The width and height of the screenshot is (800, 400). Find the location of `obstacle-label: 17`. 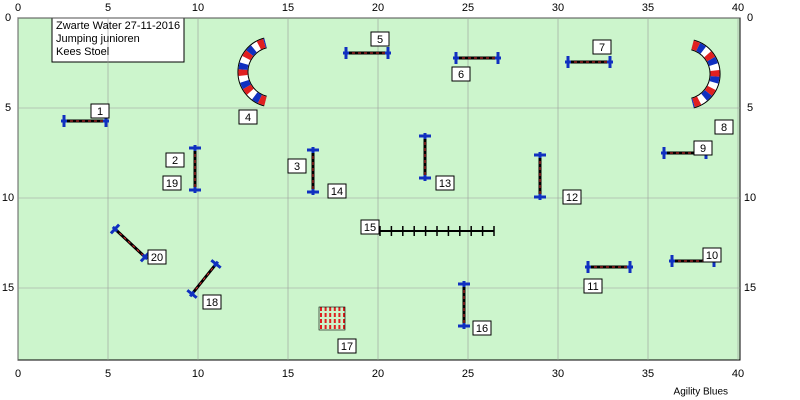

obstacle-label: 17 is located at coordinates (347, 347).